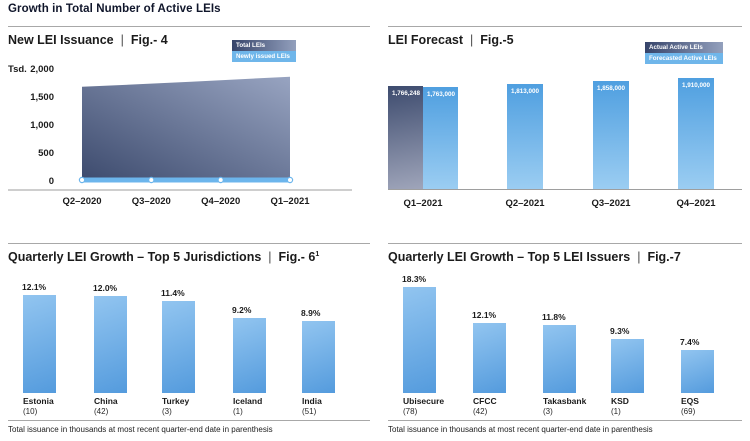  What do you see at coordinates (221, 201) in the screenshot?
I see `x-axis-label: Q4–2020` at bounding box center [221, 201].